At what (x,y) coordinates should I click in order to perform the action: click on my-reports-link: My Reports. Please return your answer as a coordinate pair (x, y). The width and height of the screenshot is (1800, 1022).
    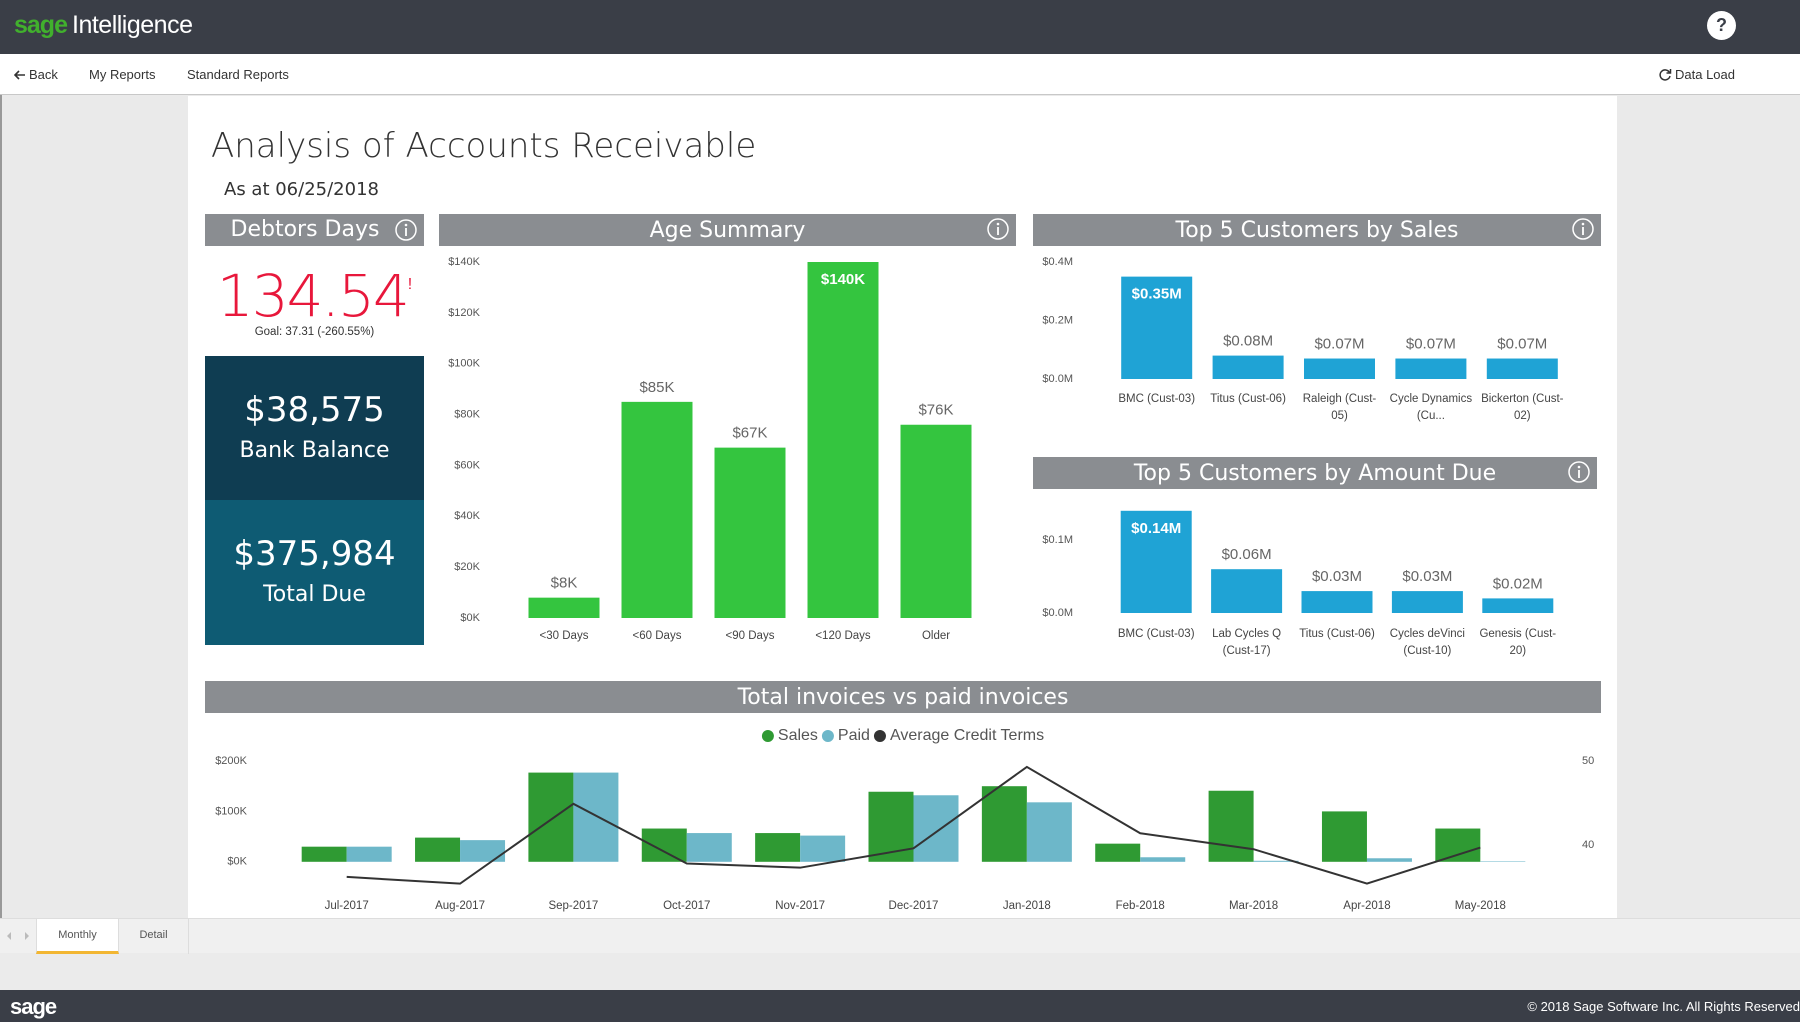
    Looking at the image, I should click on (122, 74).